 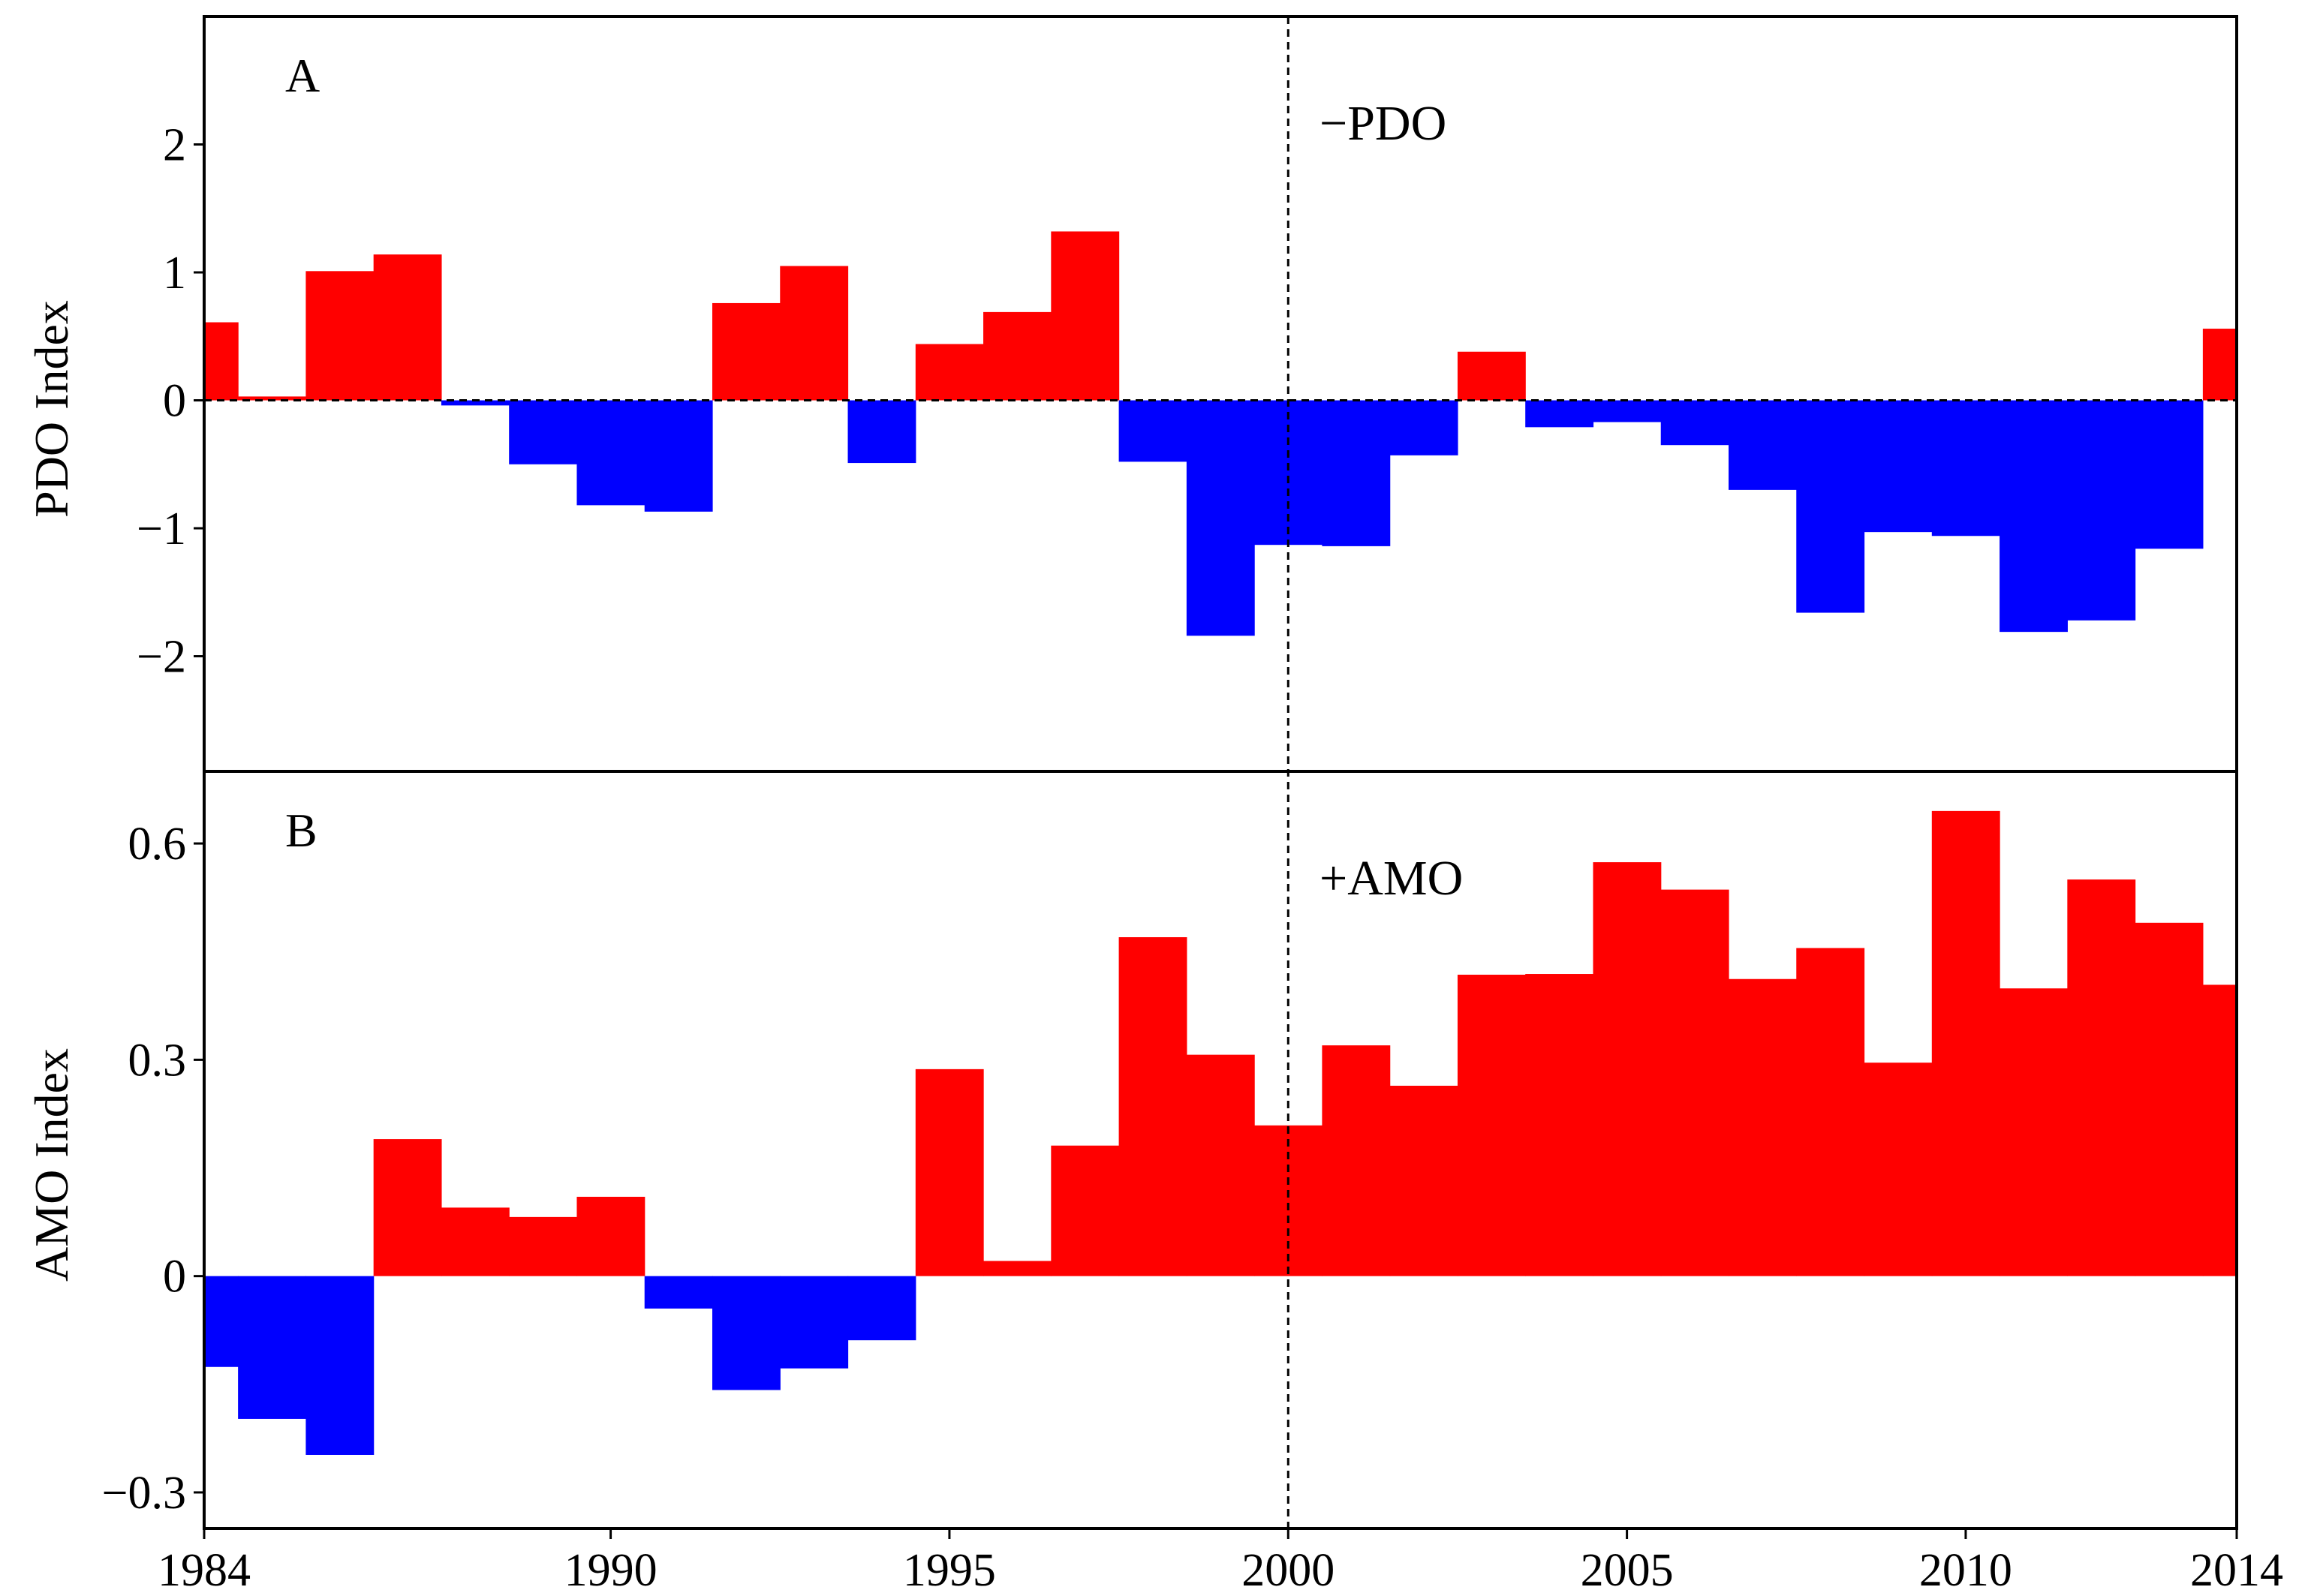 I want to click on x-tick-label: 1984, so click(x=205, y=1570).